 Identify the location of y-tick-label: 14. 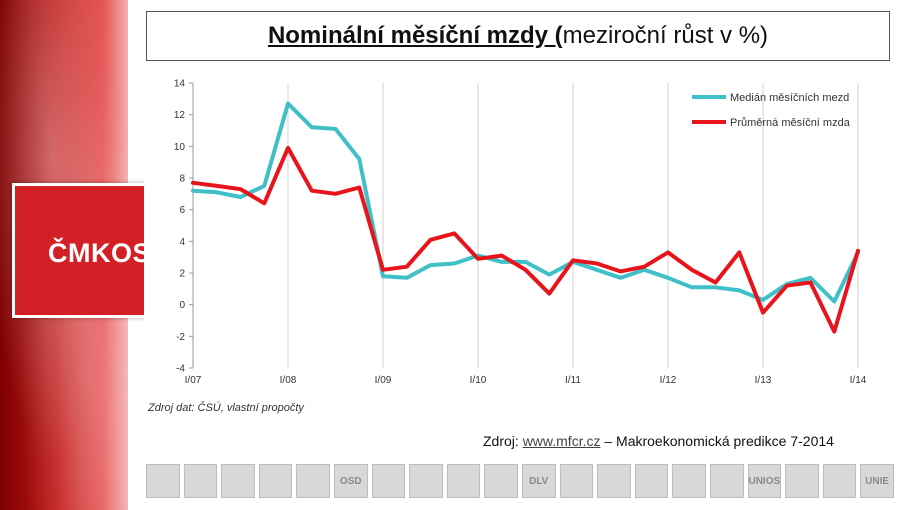
(180, 84).